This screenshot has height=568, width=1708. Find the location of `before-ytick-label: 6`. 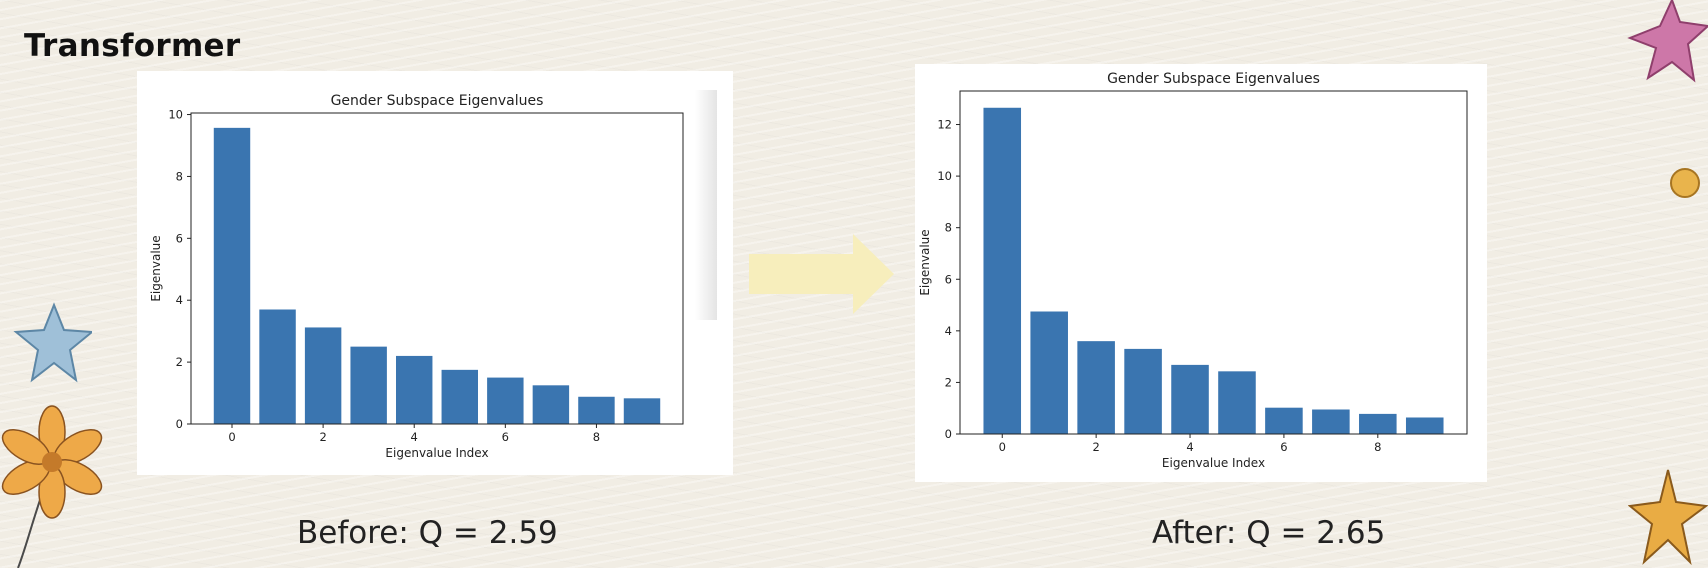

before-ytick-label: 6 is located at coordinates (179, 238).